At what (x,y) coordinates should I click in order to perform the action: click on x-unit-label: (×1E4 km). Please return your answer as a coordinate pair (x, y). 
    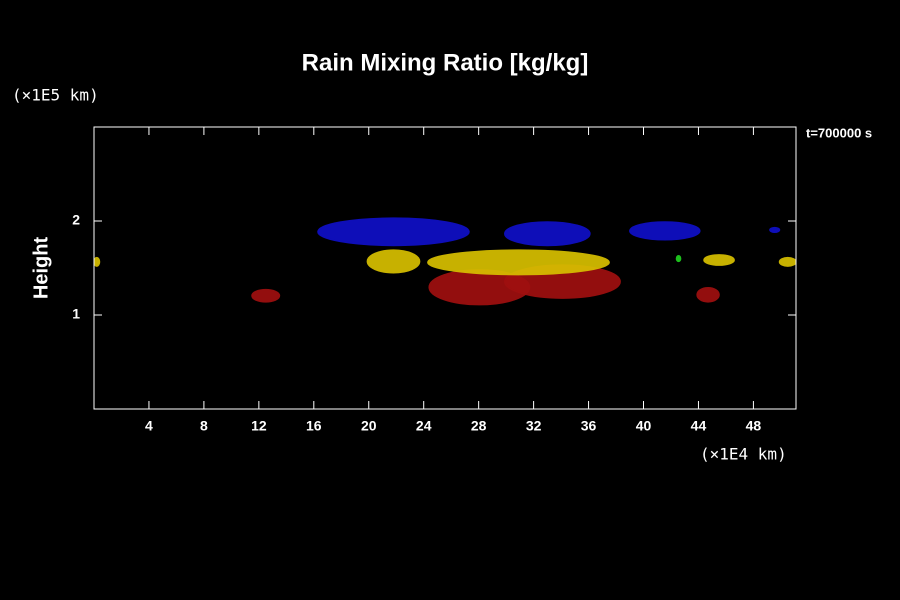
    Looking at the image, I should click on (743, 454).